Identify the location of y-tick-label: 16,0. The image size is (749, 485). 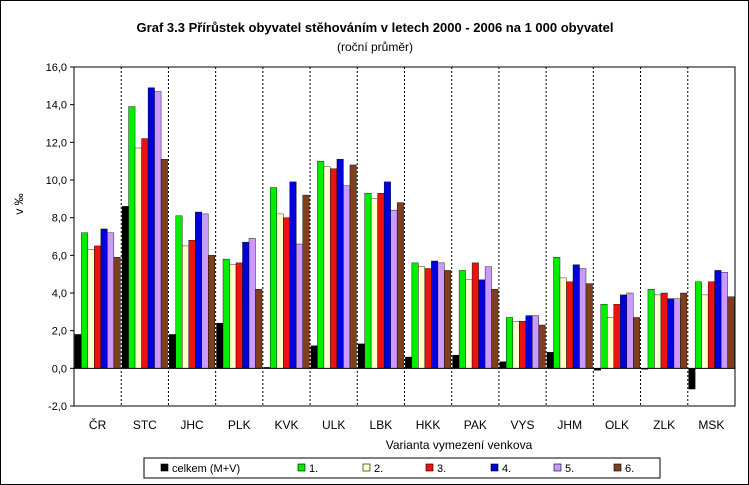
(56, 68).